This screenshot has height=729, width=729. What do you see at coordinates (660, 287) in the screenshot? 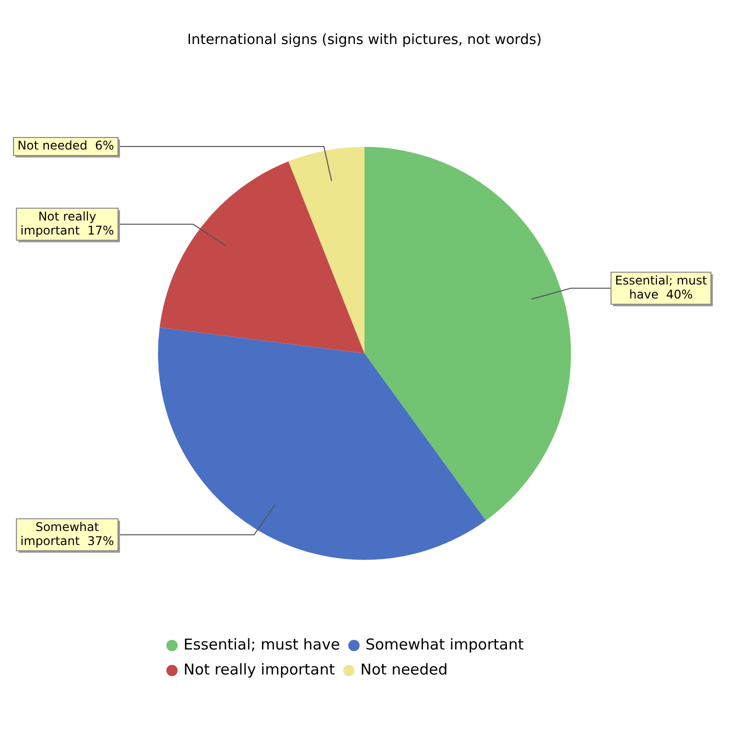
I see `category-label: Essential; must have 40%` at bounding box center [660, 287].